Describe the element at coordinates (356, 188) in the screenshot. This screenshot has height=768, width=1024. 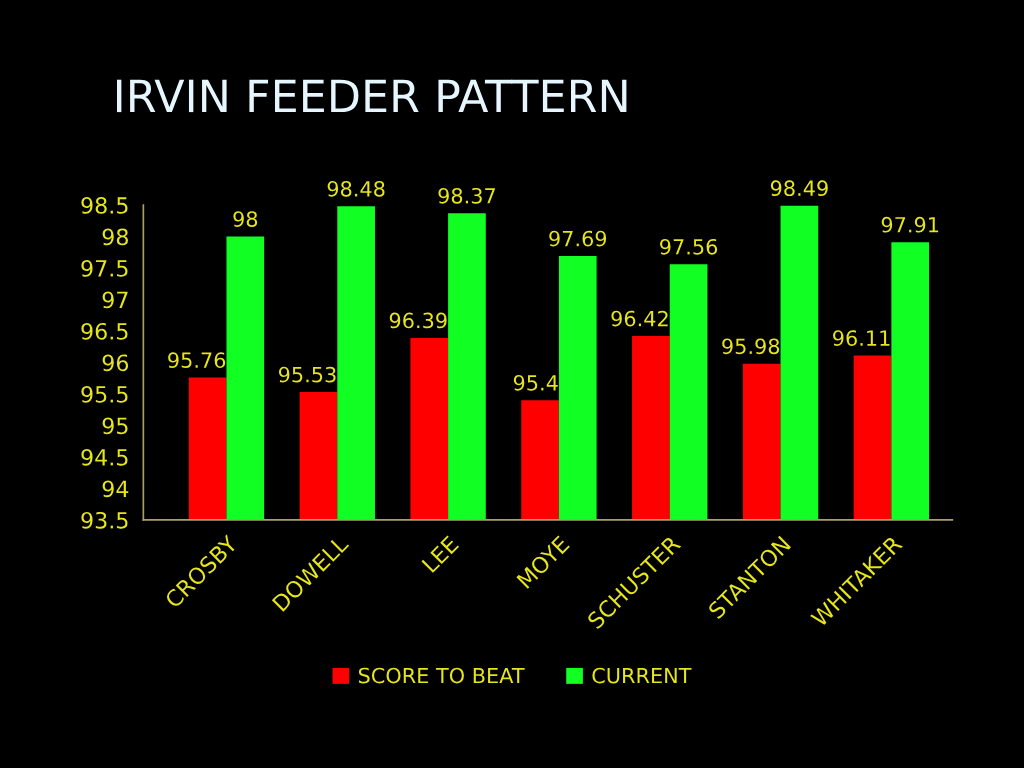
I see `data-label: 98.48` at that location.